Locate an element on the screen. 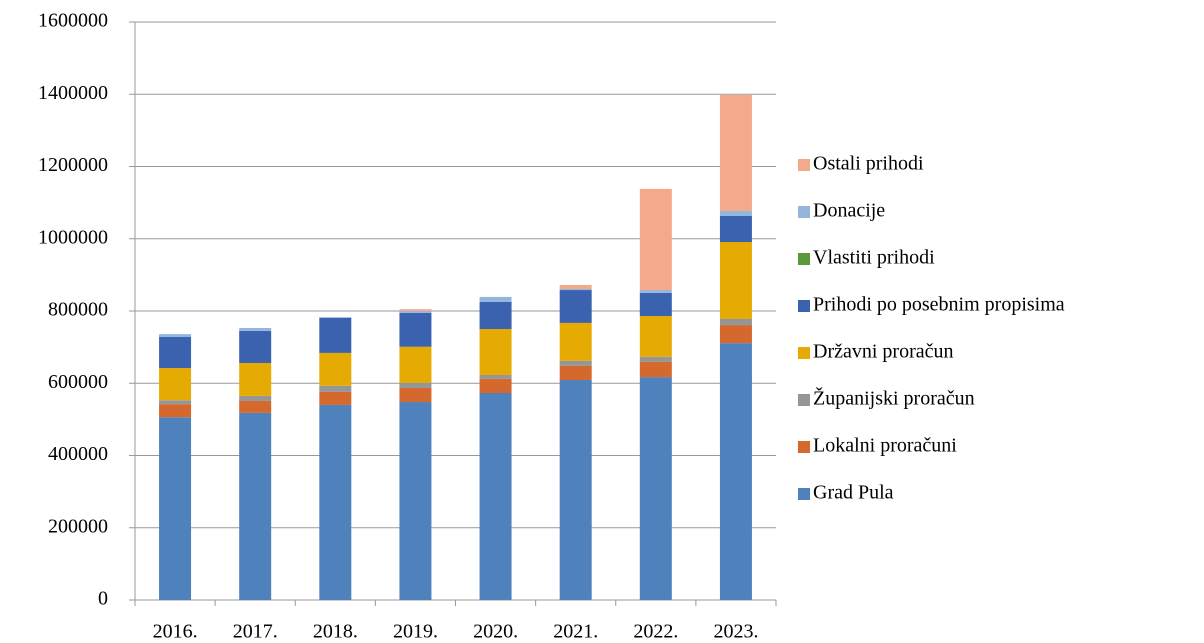  legend-label: Vlastiti prihodi is located at coordinates (874, 258).